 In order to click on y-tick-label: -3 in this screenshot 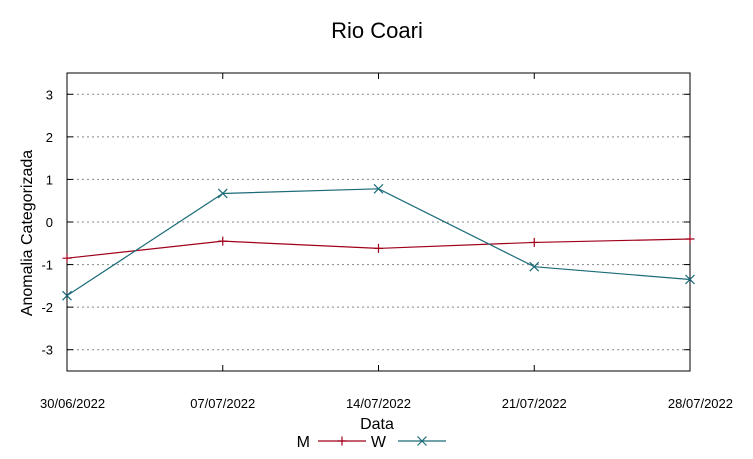, I will do `click(47, 350)`.